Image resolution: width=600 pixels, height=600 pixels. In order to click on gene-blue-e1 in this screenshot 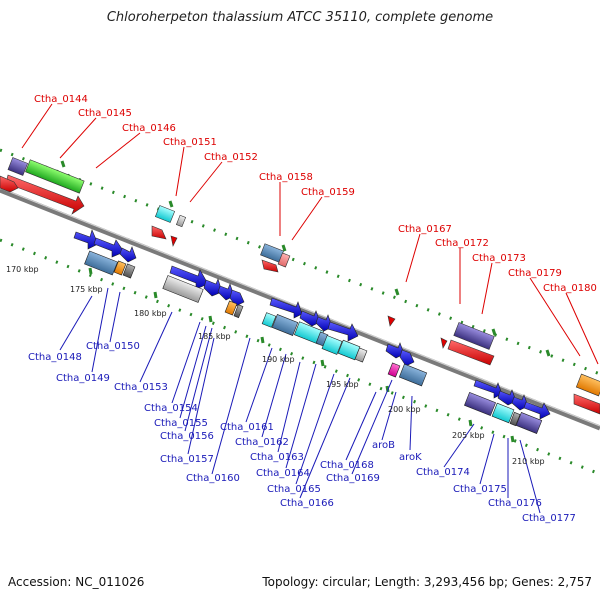, I will do `click(488, 389)`.